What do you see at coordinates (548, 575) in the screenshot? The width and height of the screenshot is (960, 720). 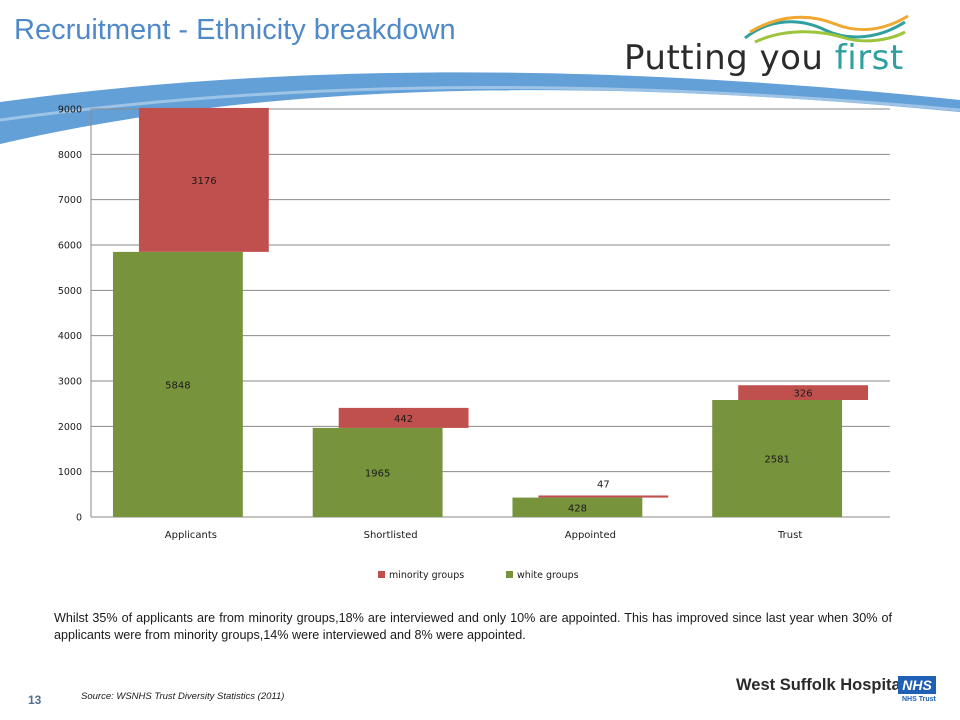 I see `legend-white-label: white groups` at bounding box center [548, 575].